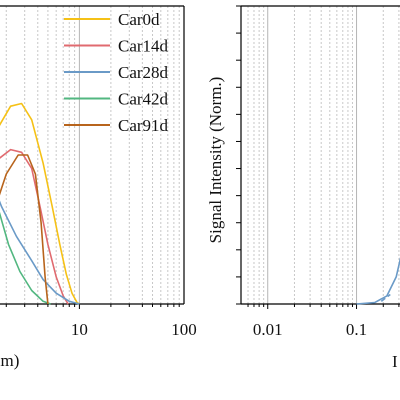 The image size is (400, 400). What do you see at coordinates (215, 160) in the screenshot?
I see `right-y-axis-label: Signal Intensity (Norm.)` at bounding box center [215, 160].